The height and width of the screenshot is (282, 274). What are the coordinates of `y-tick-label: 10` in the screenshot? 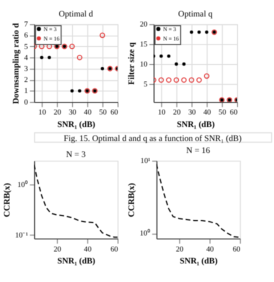 It's located at (144, 63).